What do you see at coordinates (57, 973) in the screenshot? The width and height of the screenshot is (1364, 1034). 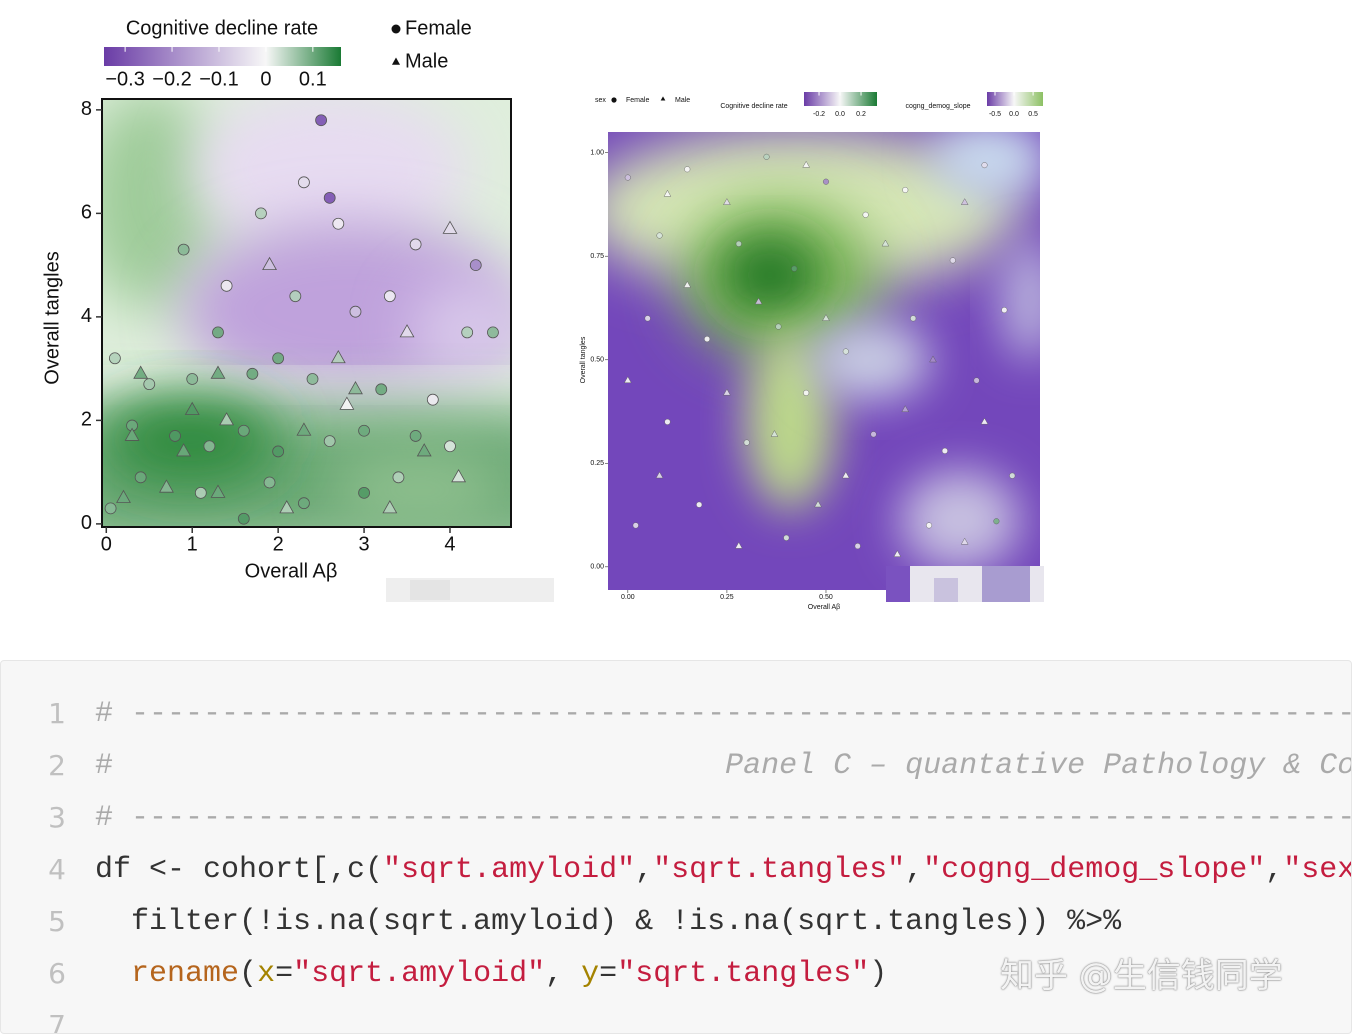 I see `line-number: 6` at bounding box center [57, 973].